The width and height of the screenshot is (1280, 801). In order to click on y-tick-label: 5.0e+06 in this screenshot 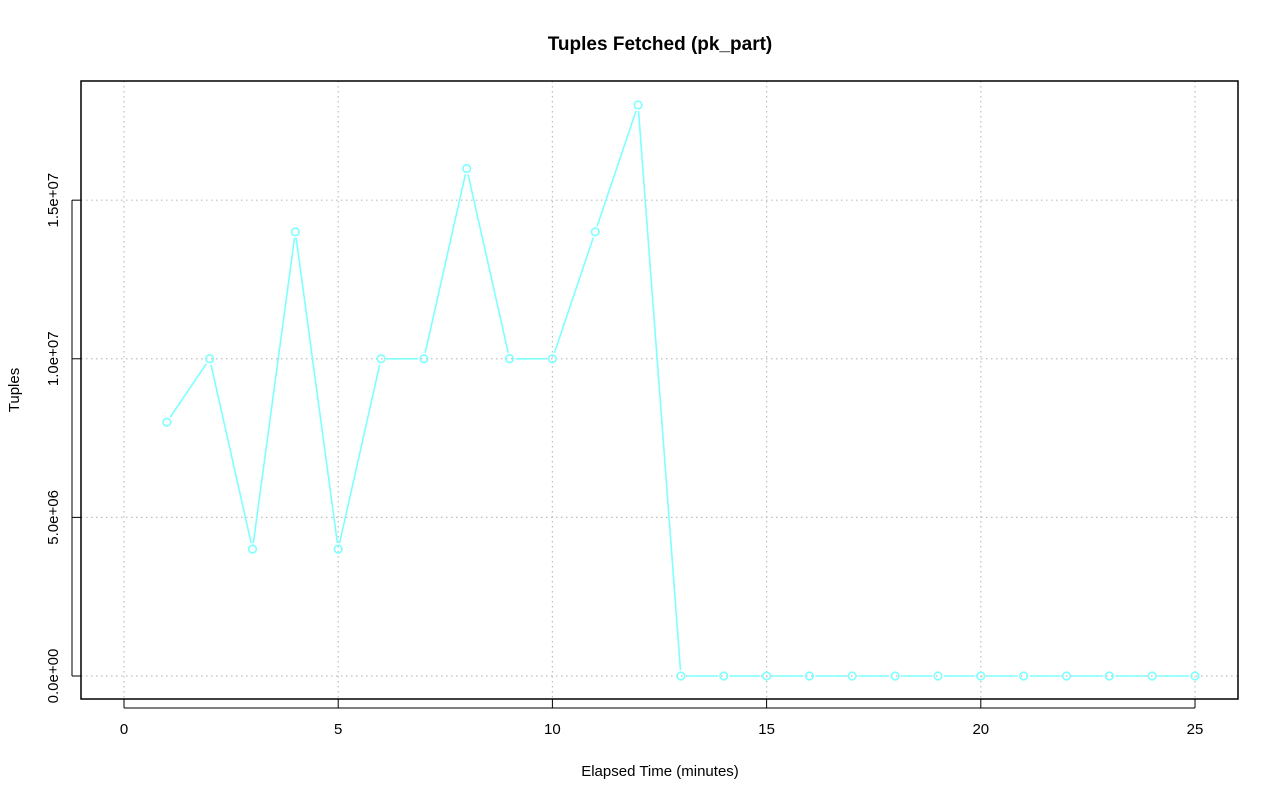, I will do `click(53, 517)`.